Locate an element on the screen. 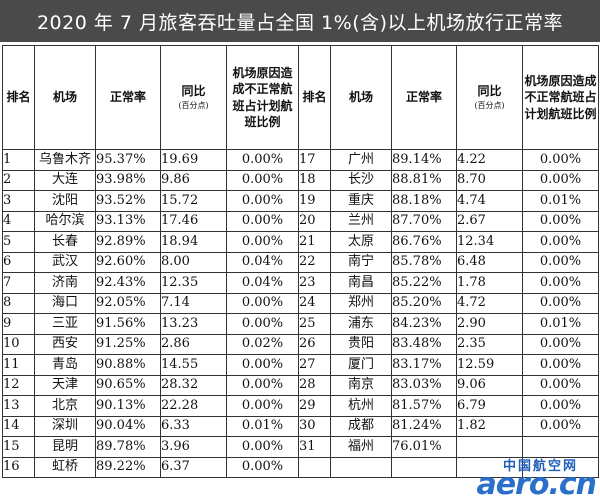  right-airport-cell: 福州 is located at coordinates (361, 447).